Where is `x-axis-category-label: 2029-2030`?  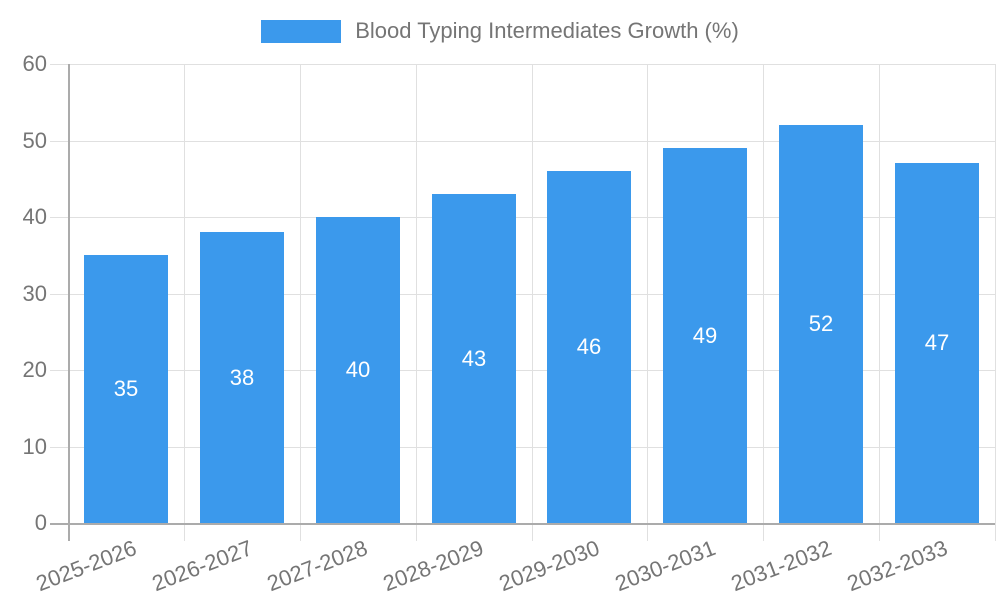 x-axis-category-label: 2029-2030 is located at coordinates (549, 566).